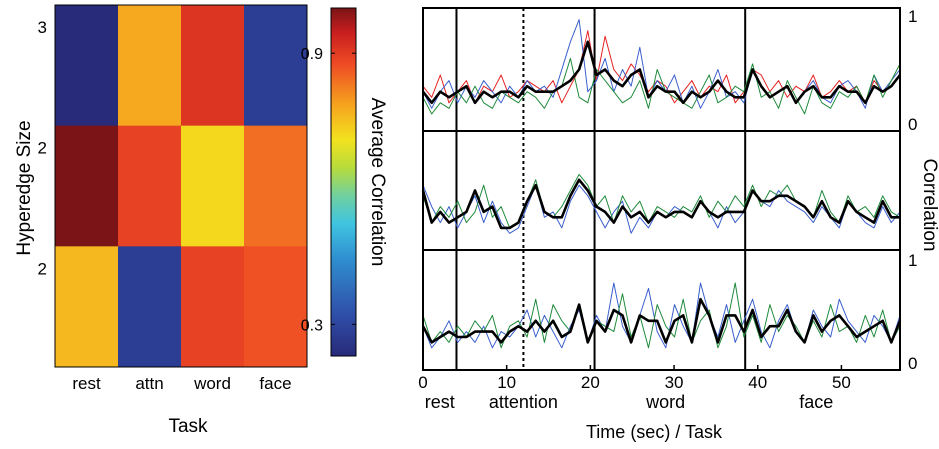 This screenshot has height=449, width=939. I want to click on task-label: word, so click(665, 402).